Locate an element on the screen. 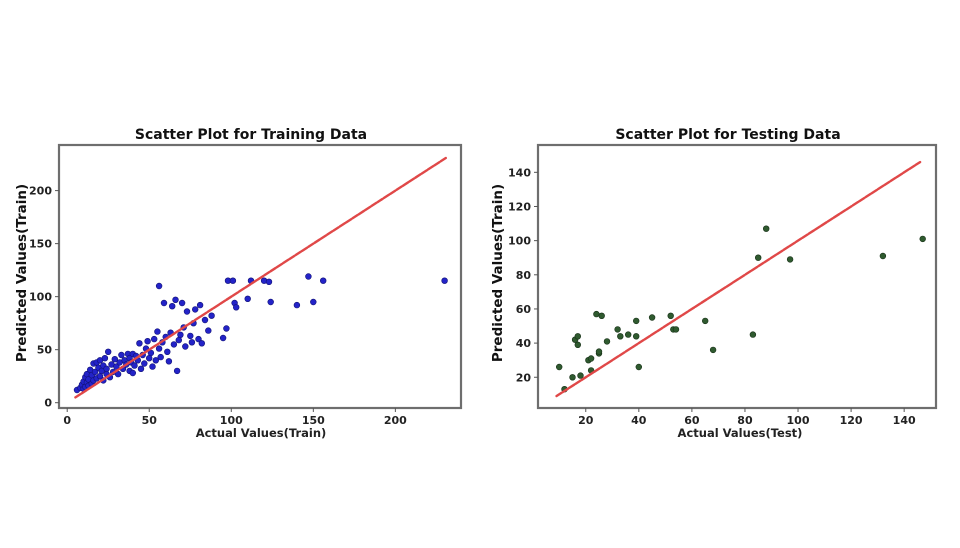 Image resolution: width=960 pixels, height=548 pixels. y-tick-label: 20 is located at coordinates (524, 377).